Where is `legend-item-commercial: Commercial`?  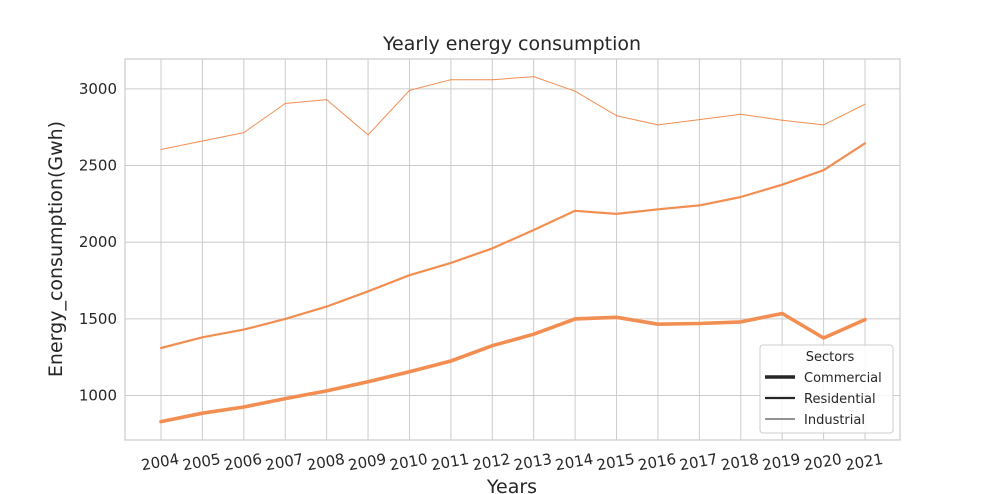
legend-item-commercial: Commercial is located at coordinates (823, 378).